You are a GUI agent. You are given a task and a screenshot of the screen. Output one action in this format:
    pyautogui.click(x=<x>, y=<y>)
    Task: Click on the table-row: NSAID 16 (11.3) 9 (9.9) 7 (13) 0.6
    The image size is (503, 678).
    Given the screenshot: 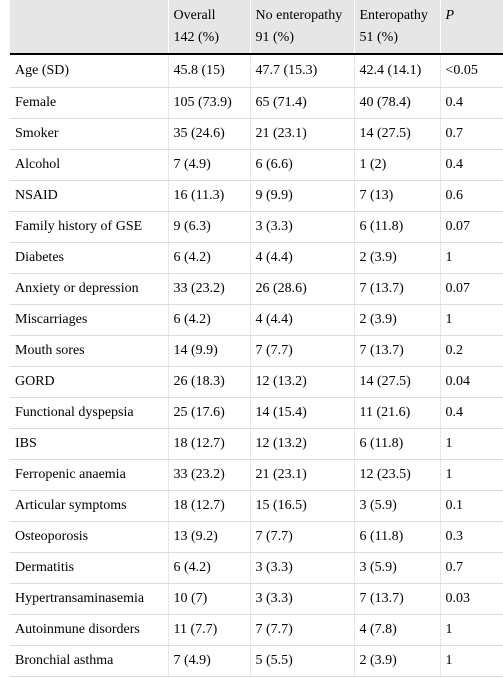 What is the action you would take?
    pyautogui.click(x=256, y=196)
    